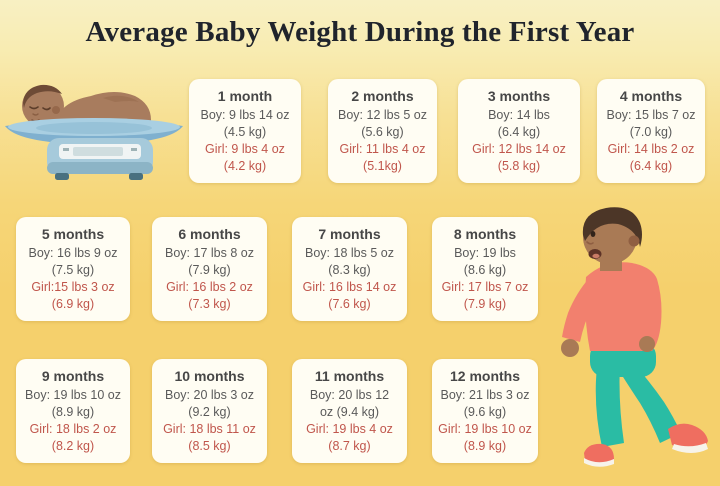  What do you see at coordinates (73, 376) in the screenshot?
I see `card-month-label: 9 months` at bounding box center [73, 376].